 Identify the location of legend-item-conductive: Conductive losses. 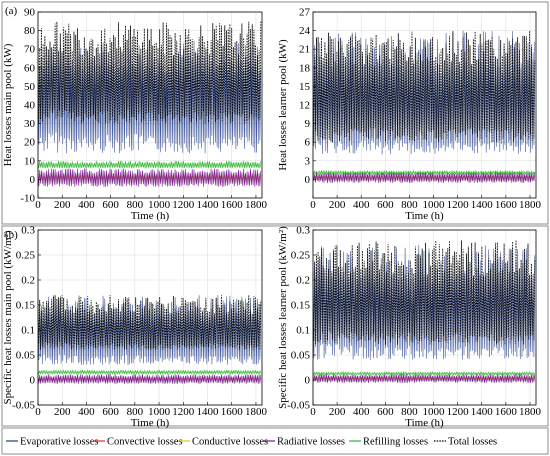
(223, 442).